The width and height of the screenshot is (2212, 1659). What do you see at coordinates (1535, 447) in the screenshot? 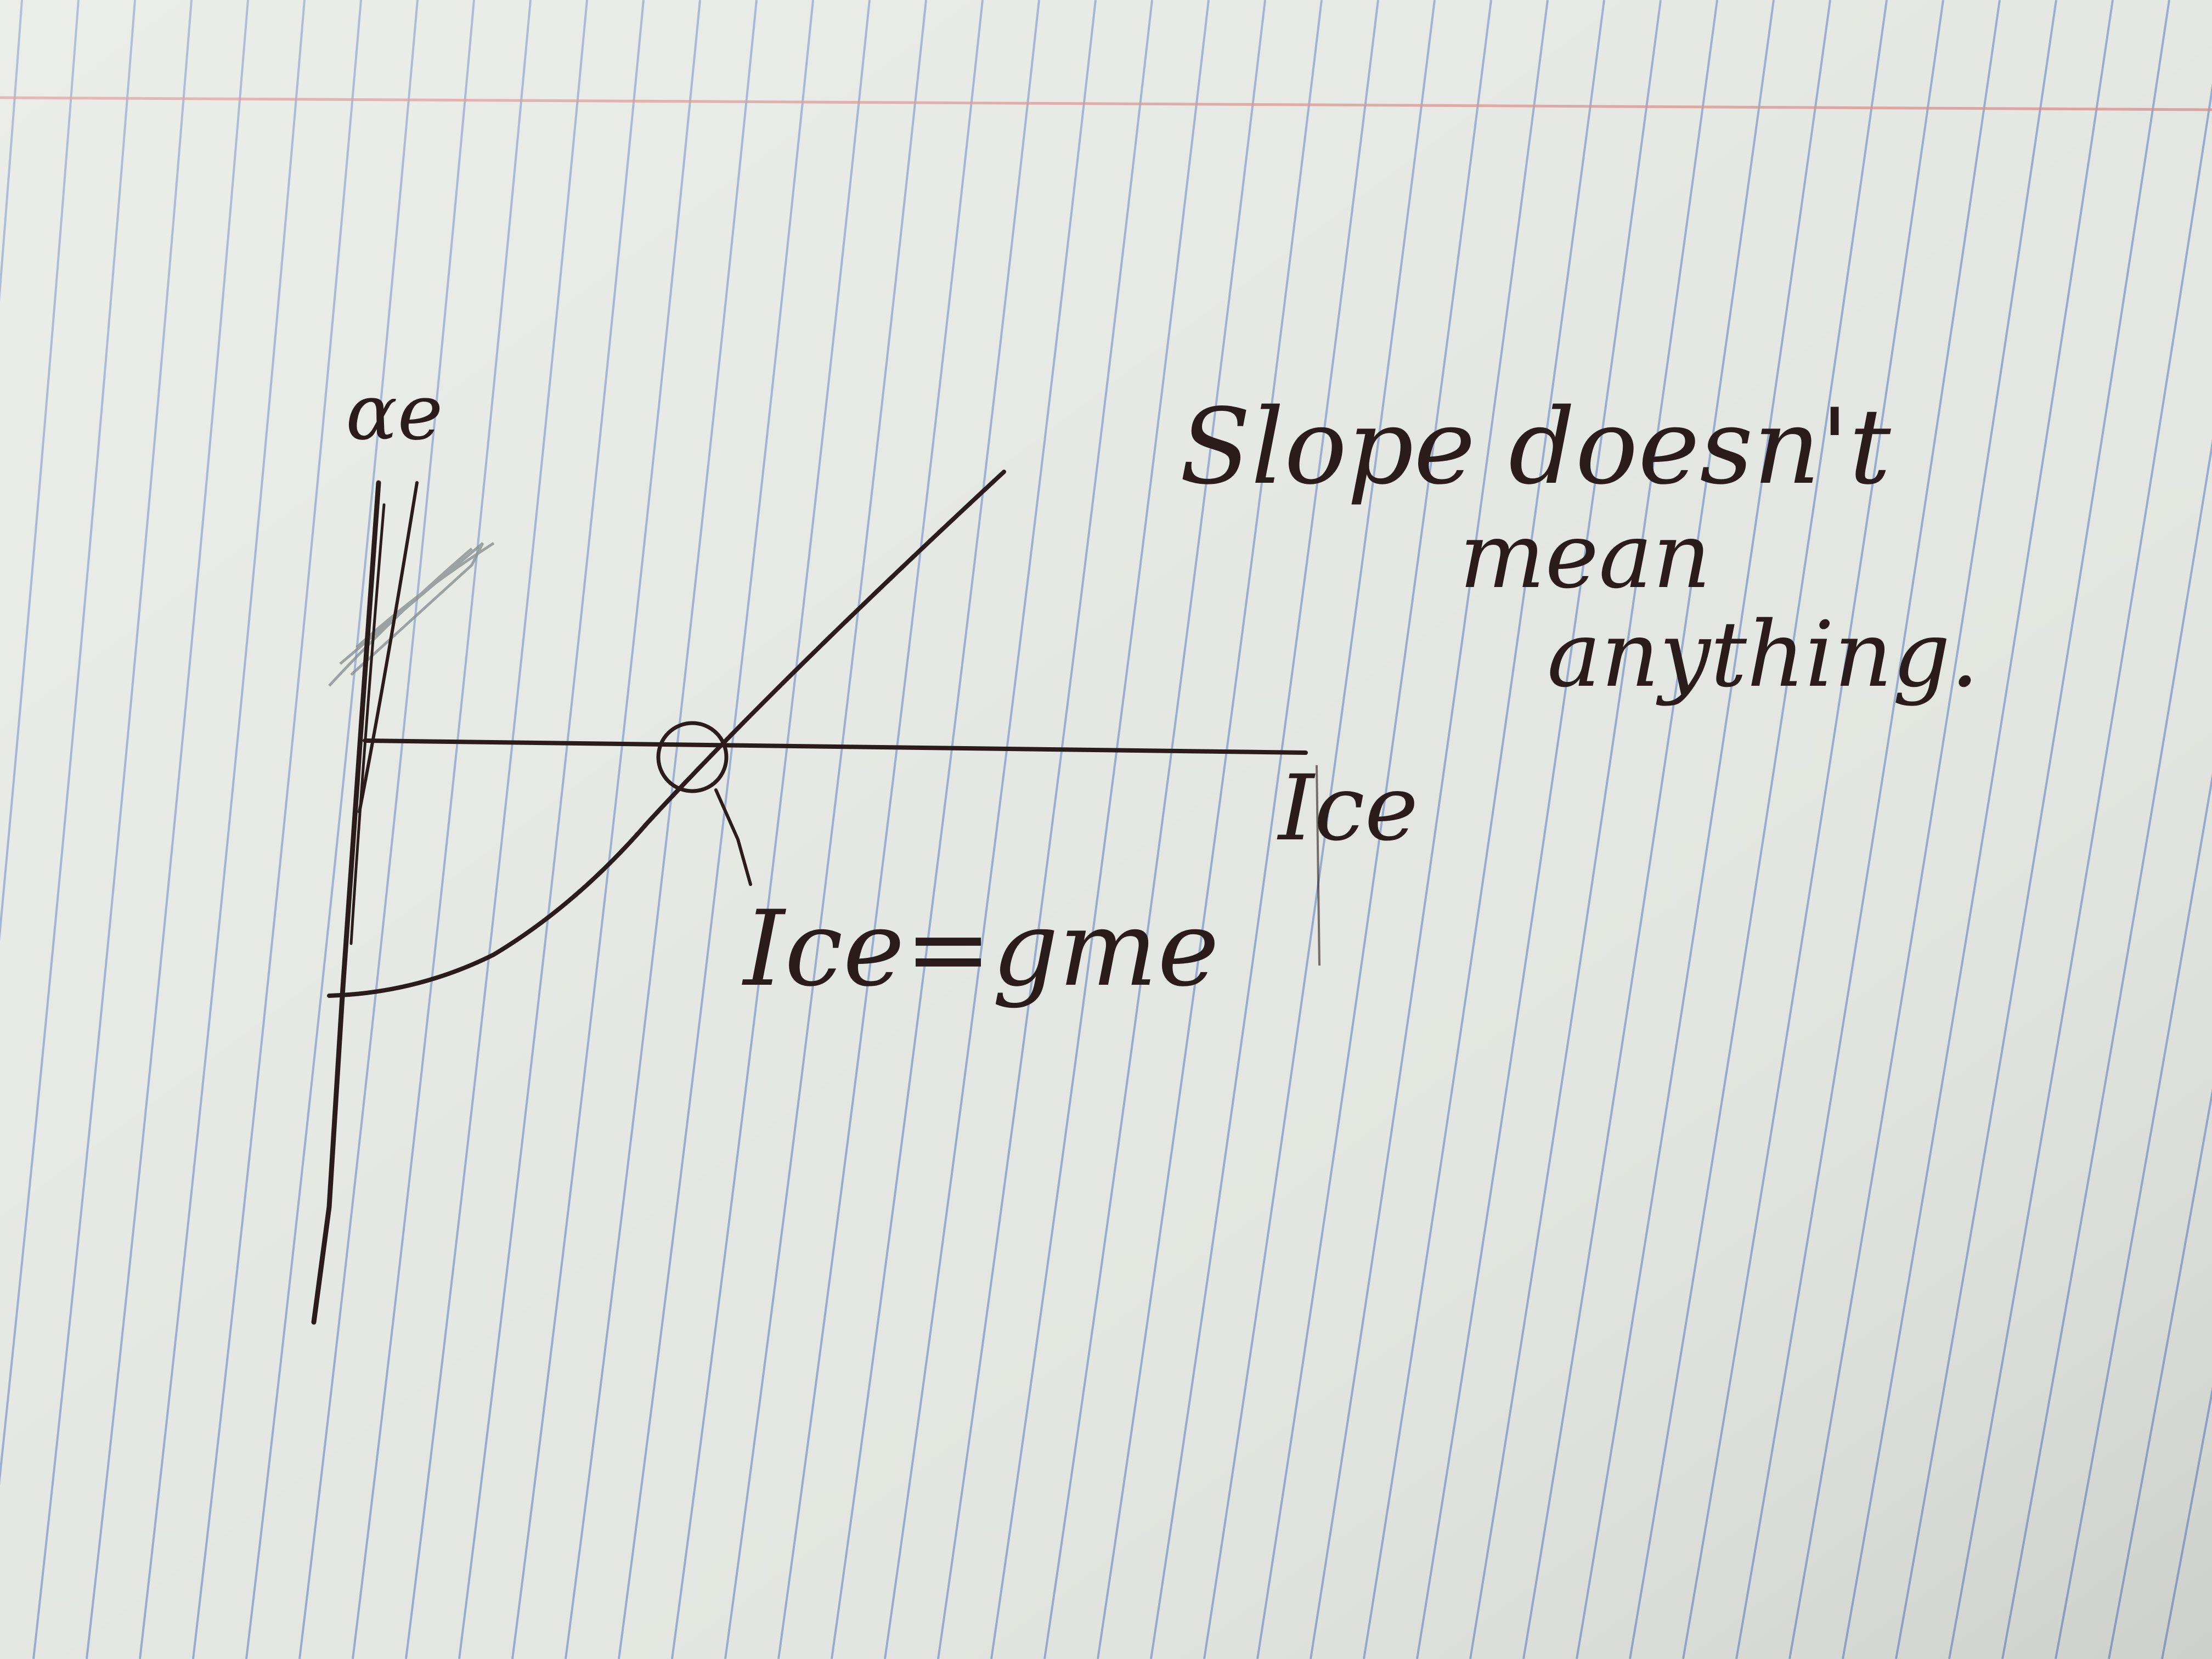
I see `note-line: Slope doesn't` at bounding box center [1535, 447].